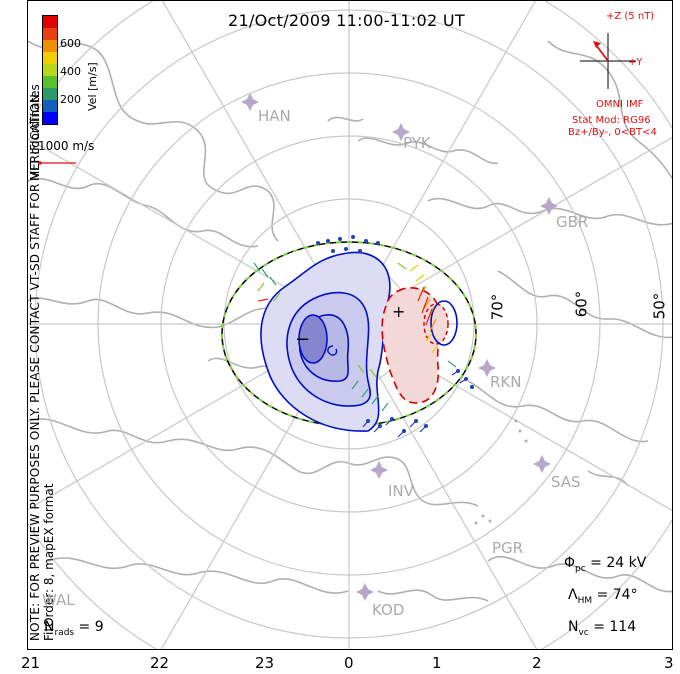 The height and width of the screenshot is (674, 680). What do you see at coordinates (346, 20) in the screenshot?
I see `map-title: 21/Oct/2009 11:00-11:02 UT` at bounding box center [346, 20].